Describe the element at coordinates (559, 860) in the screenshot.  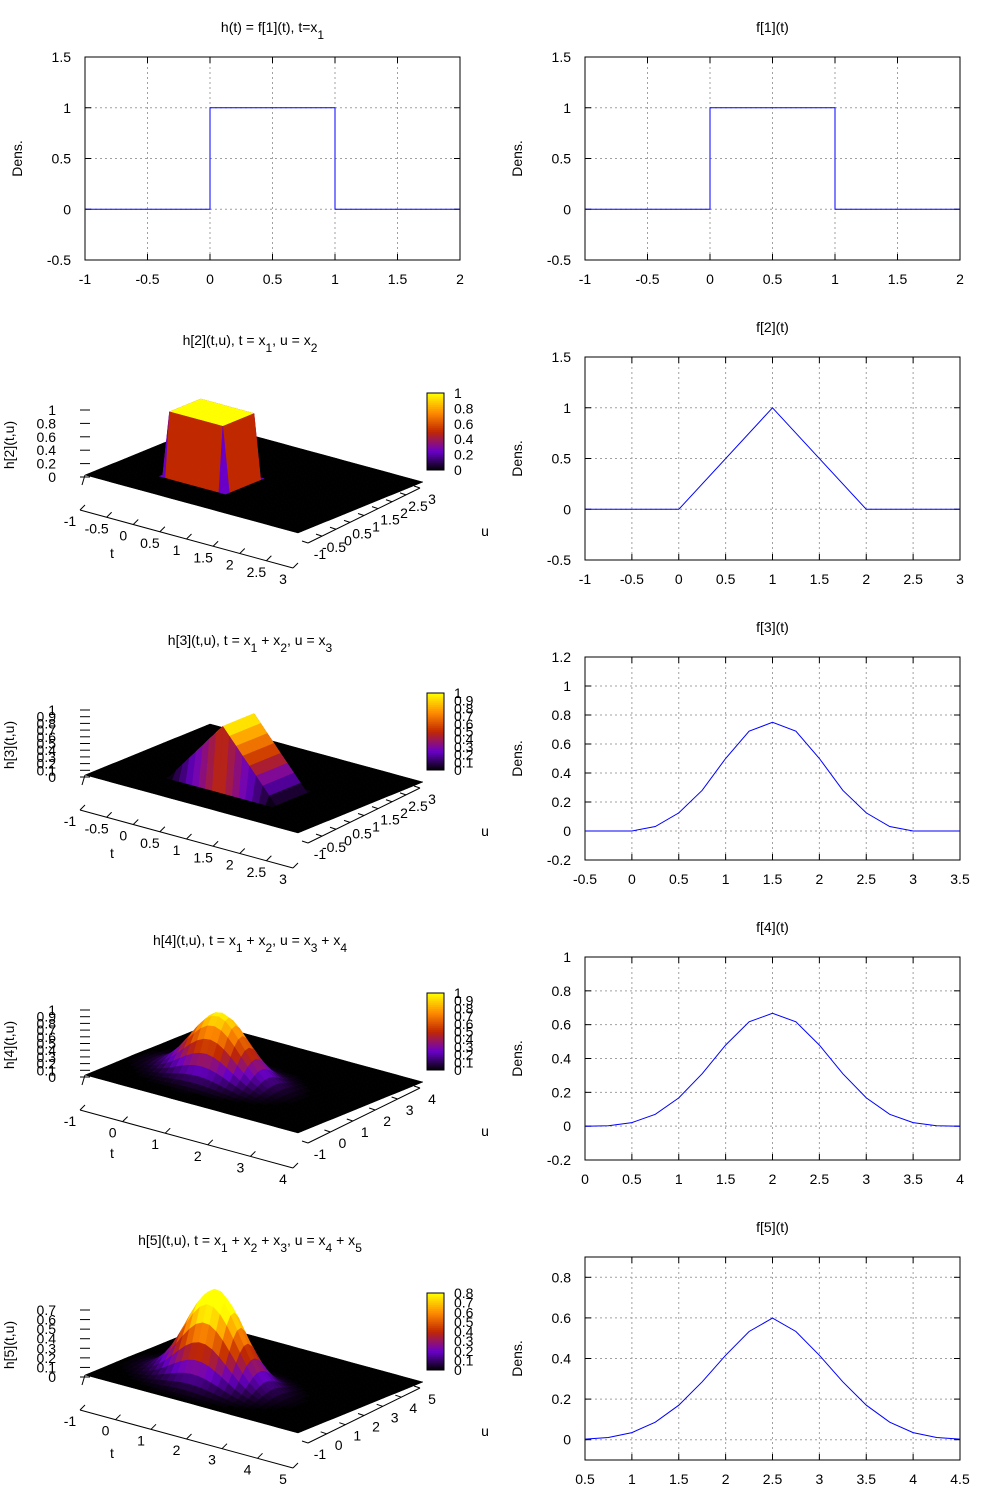
I see `y-tick-label: -0.2` at that location.